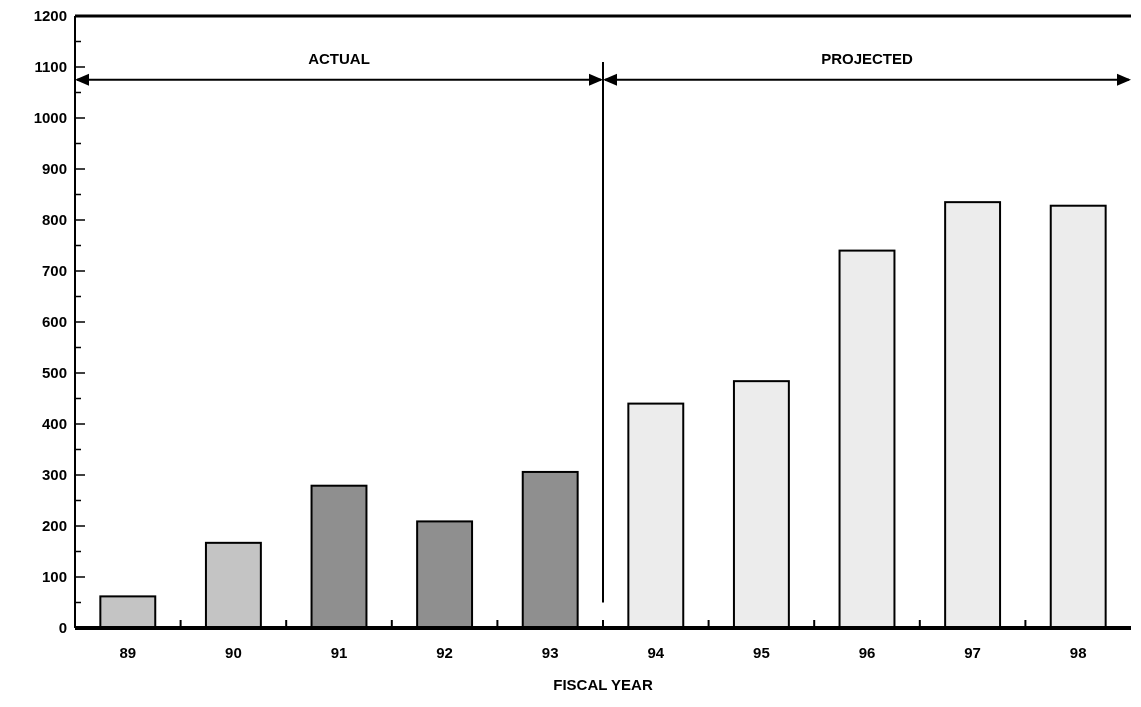  Describe the element at coordinates (50, 16) in the screenshot. I see `y-tick-label: 1200` at that location.